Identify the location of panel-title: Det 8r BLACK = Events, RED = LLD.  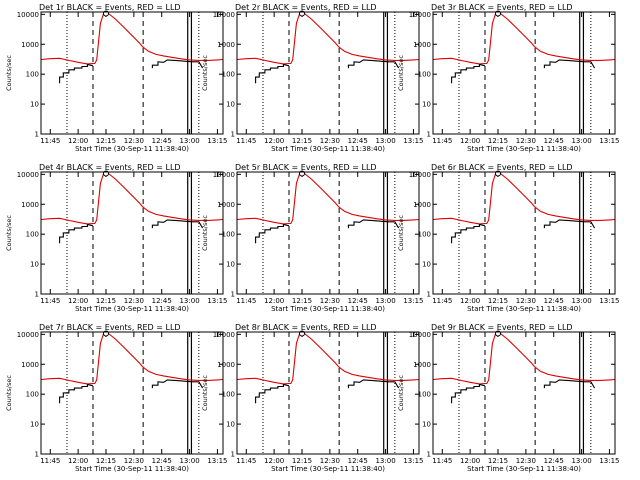
(306, 327).